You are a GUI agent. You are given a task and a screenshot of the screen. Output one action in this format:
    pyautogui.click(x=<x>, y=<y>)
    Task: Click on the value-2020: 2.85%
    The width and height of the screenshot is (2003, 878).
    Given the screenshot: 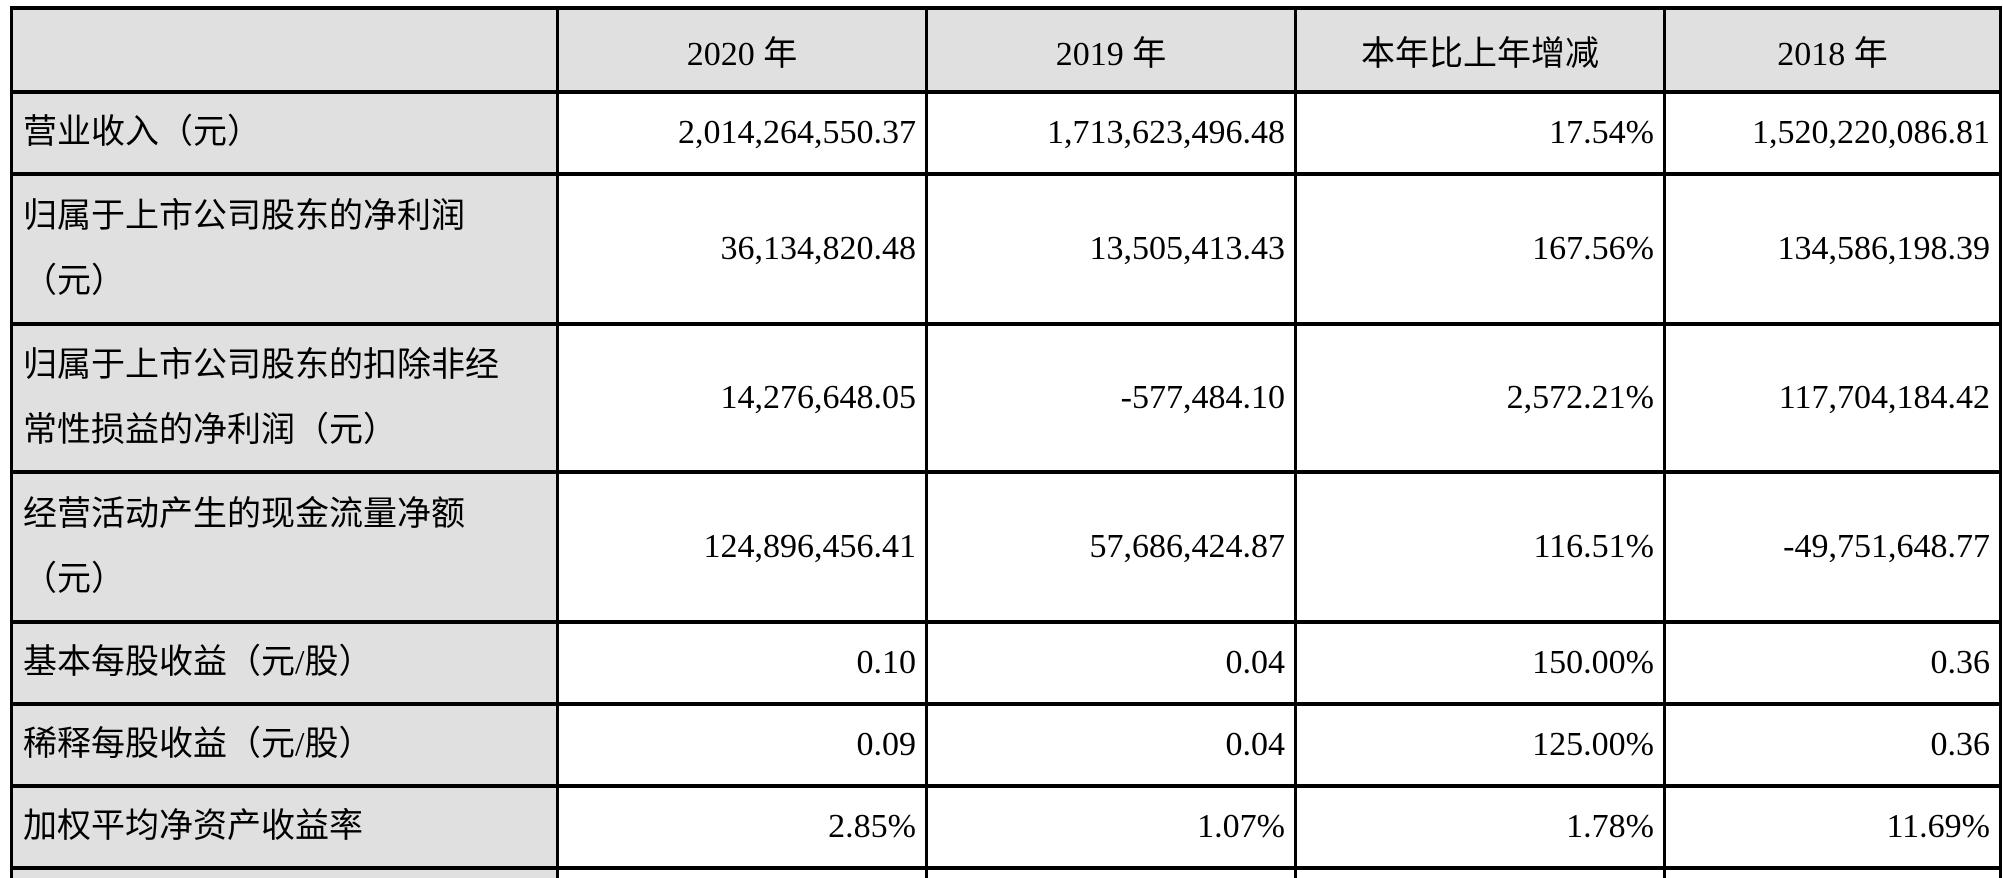 What is the action you would take?
    pyautogui.click(x=742, y=827)
    